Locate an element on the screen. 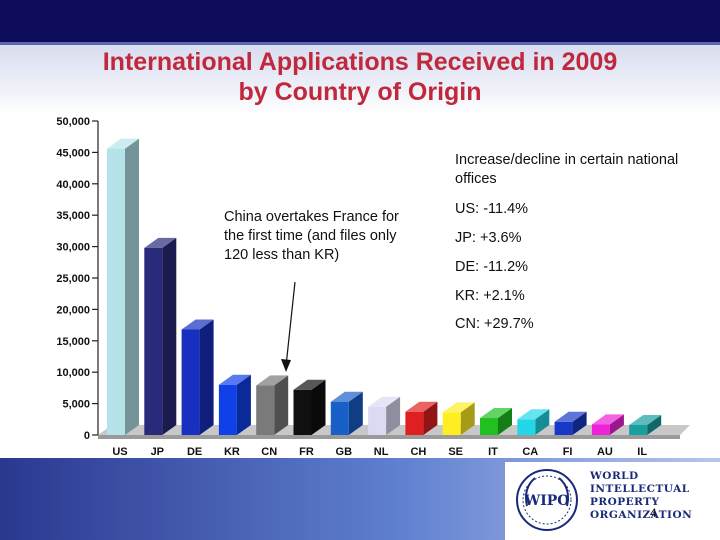 The image size is (720, 540). bar-se-top is located at coordinates (458, 407).